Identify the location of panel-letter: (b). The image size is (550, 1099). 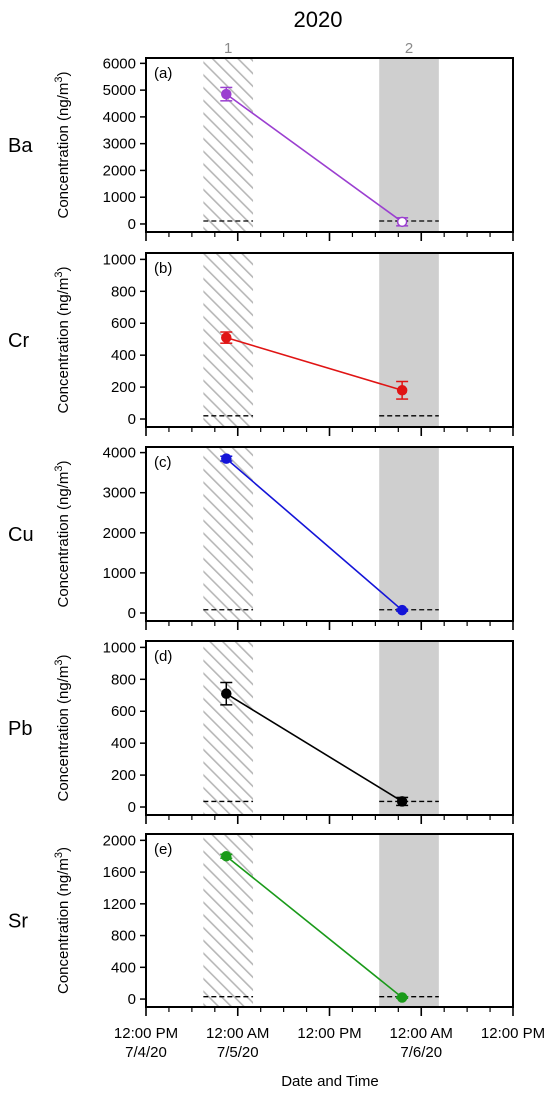
(163, 268).